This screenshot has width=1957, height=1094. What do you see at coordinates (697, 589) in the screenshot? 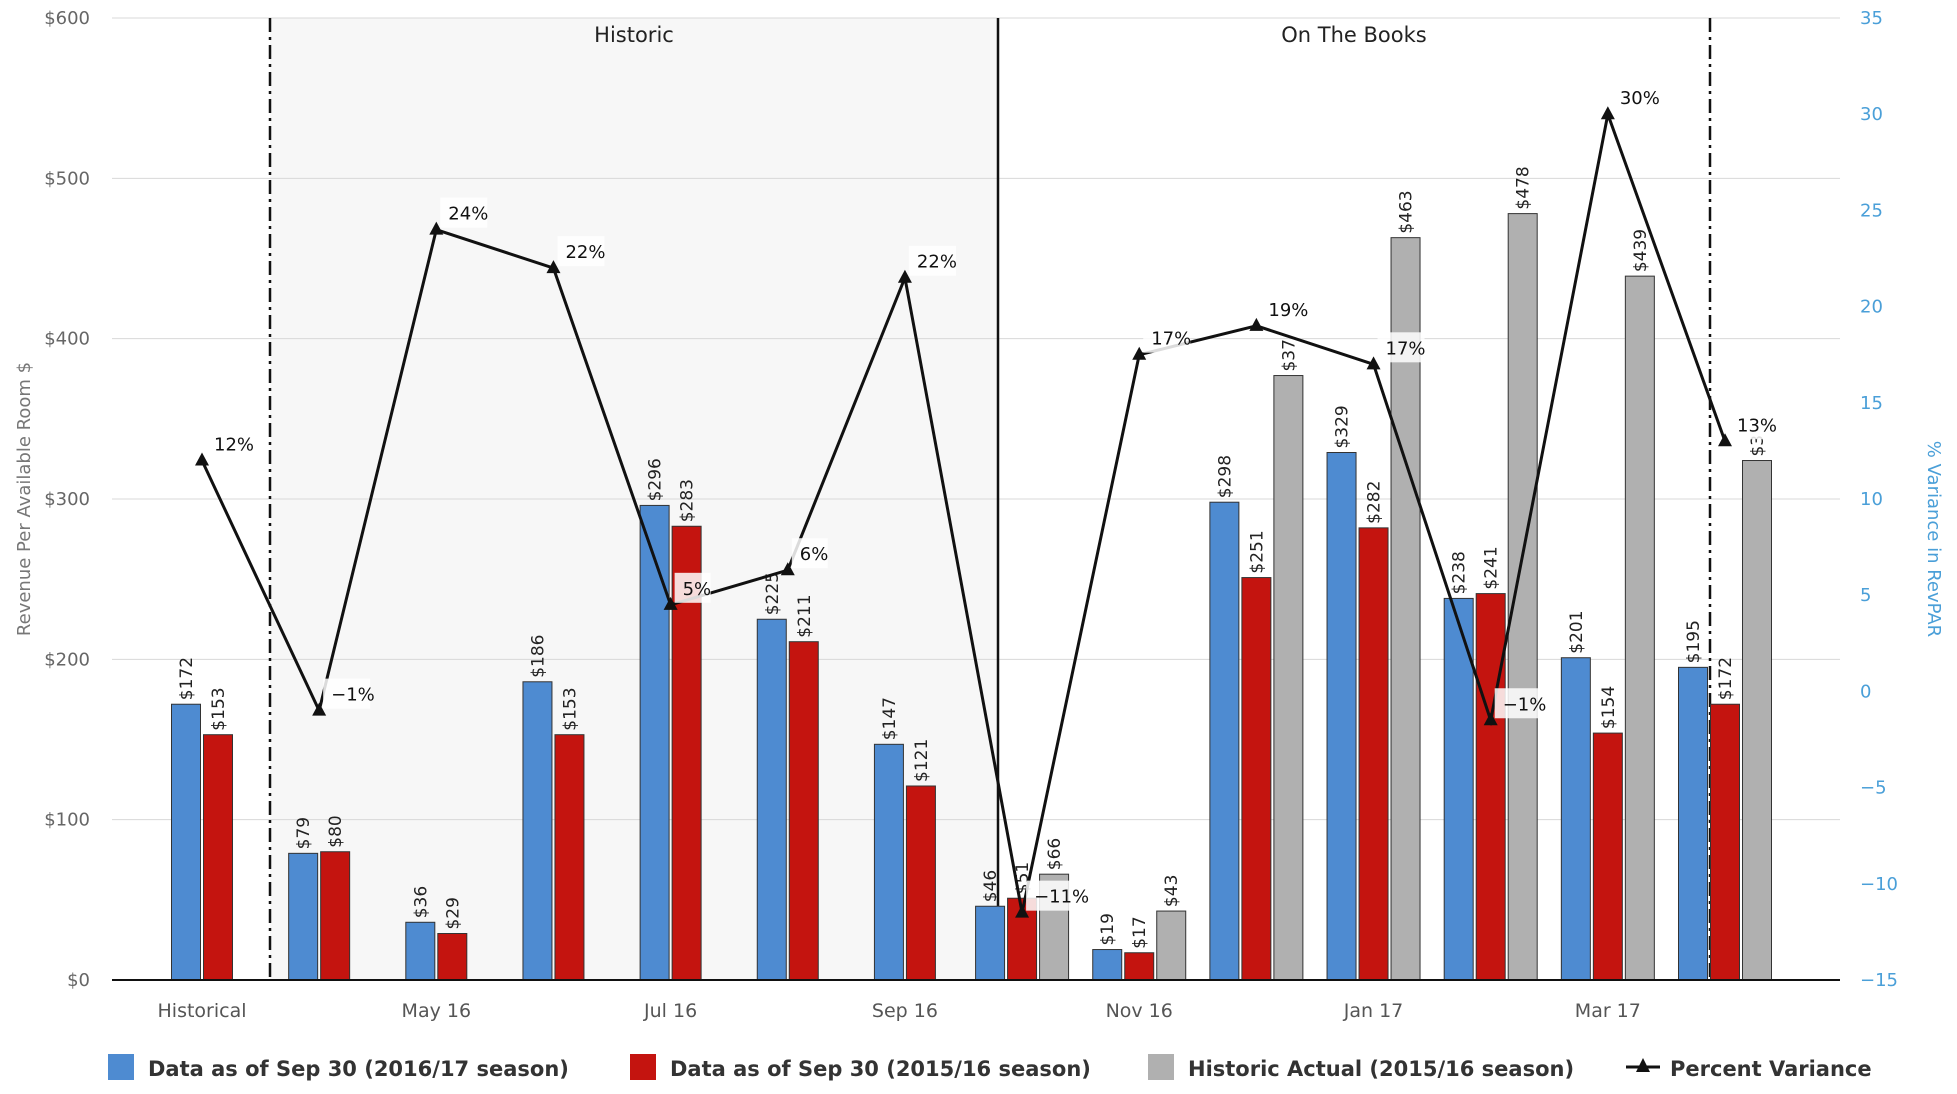
I see `percent-variance-label: 5%` at bounding box center [697, 589].